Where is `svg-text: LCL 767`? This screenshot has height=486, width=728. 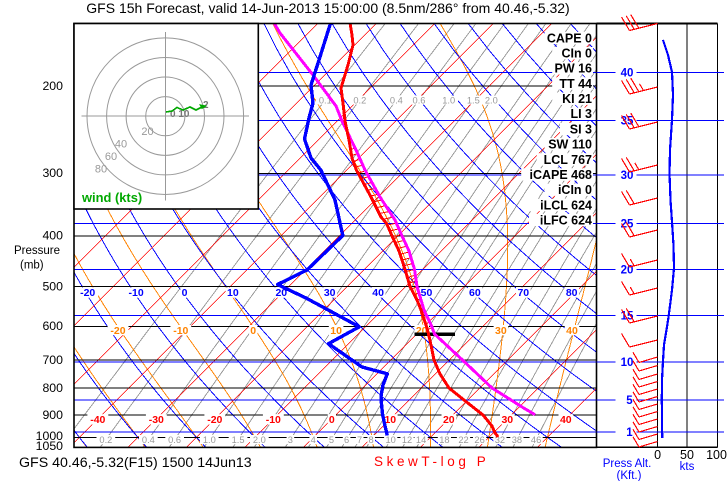 svg-text: LCL 767 is located at coordinates (568, 160).